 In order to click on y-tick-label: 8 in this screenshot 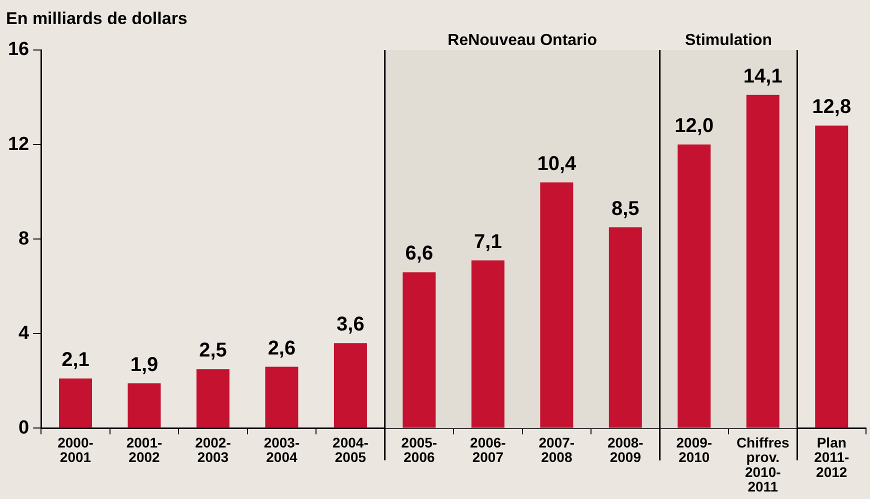, I will do `click(24, 239)`.